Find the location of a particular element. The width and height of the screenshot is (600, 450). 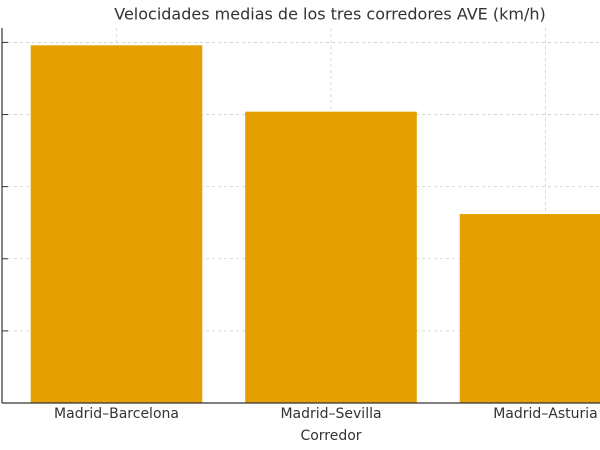

x-tick-label: Madrid–Sevilla is located at coordinates (330, 414).